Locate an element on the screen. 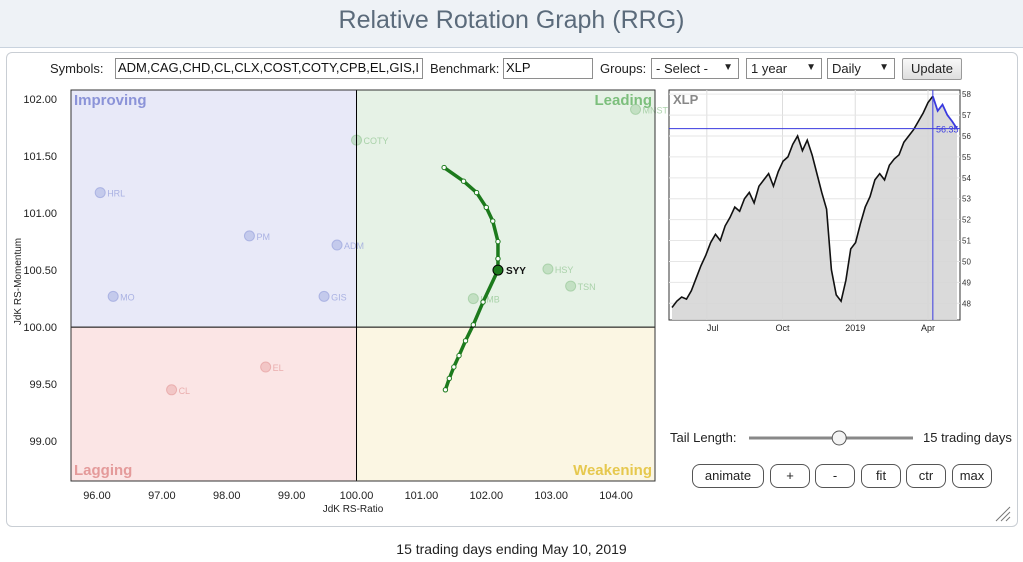  faded-marker-hsy is located at coordinates (548, 269).